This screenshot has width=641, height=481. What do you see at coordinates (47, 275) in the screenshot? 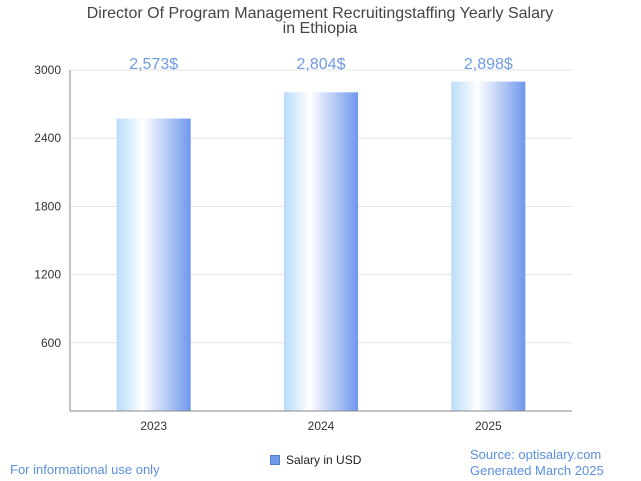
I see `y-tick-label: 1200` at bounding box center [47, 275].